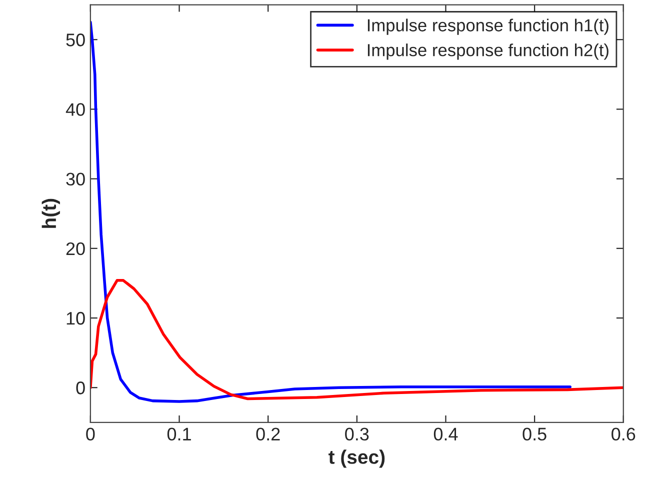 The image size is (646, 480). I want to click on legend-label: Impulse response function h2(t), so click(488, 52).